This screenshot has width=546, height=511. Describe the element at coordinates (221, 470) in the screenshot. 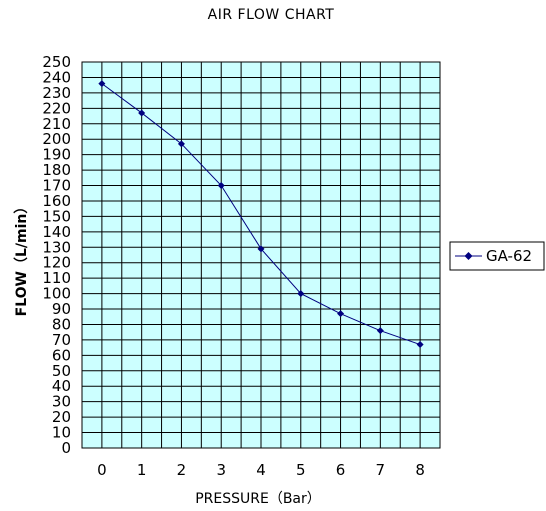

I see `x-tick-label: 3` at that location.